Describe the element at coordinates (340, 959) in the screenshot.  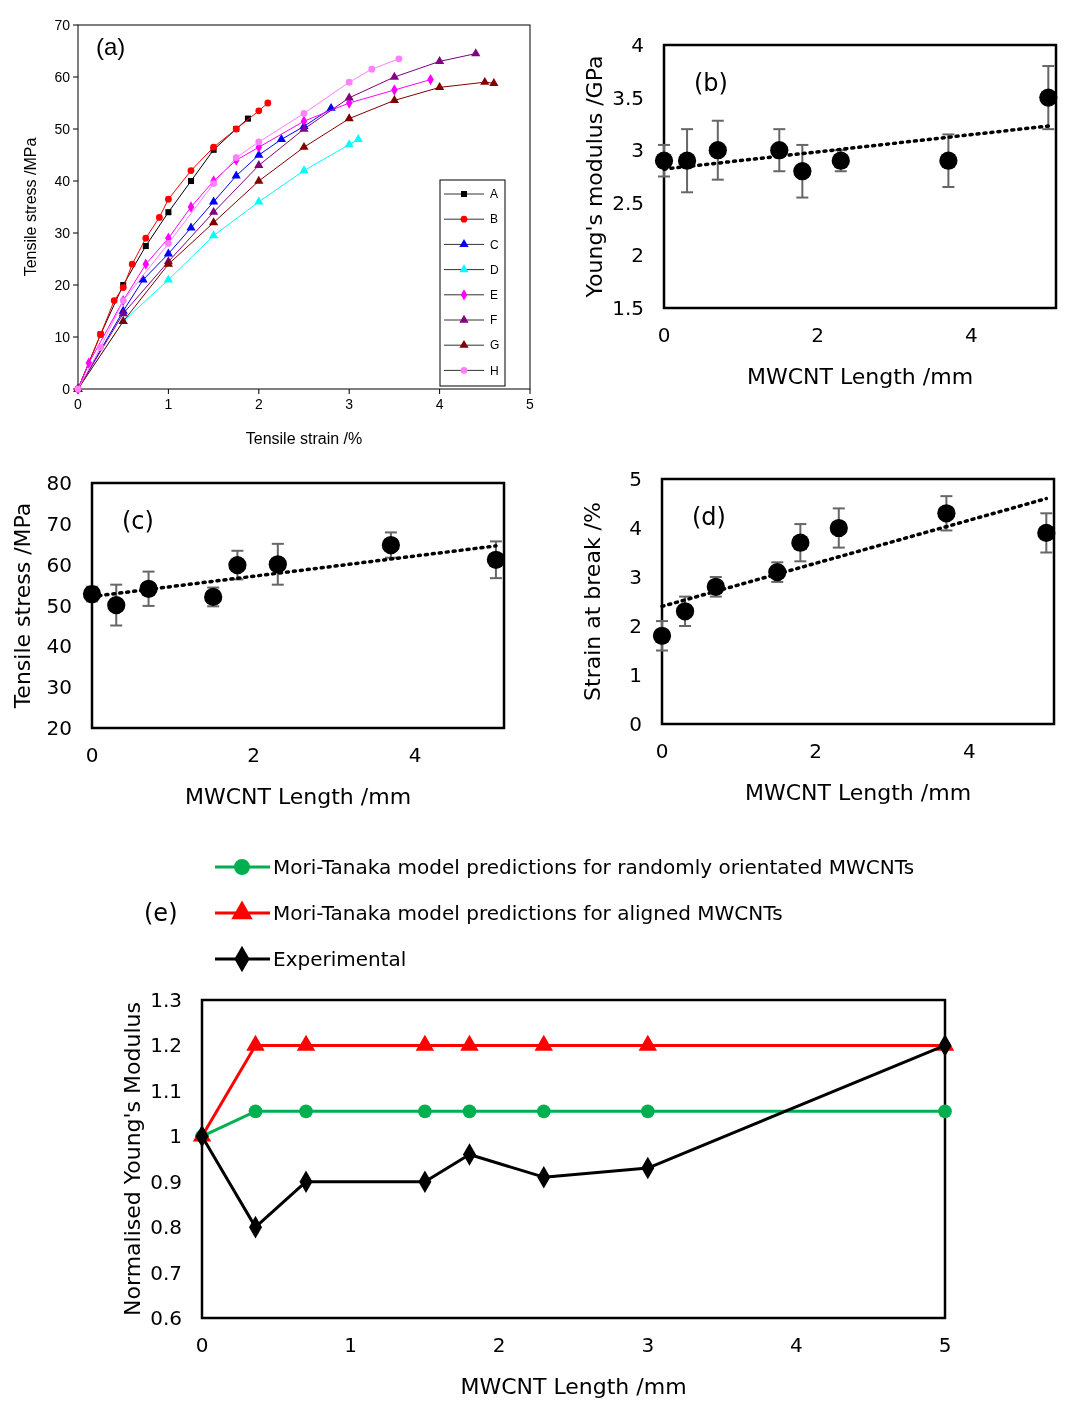
I see `legend-label: Experimental` at that location.